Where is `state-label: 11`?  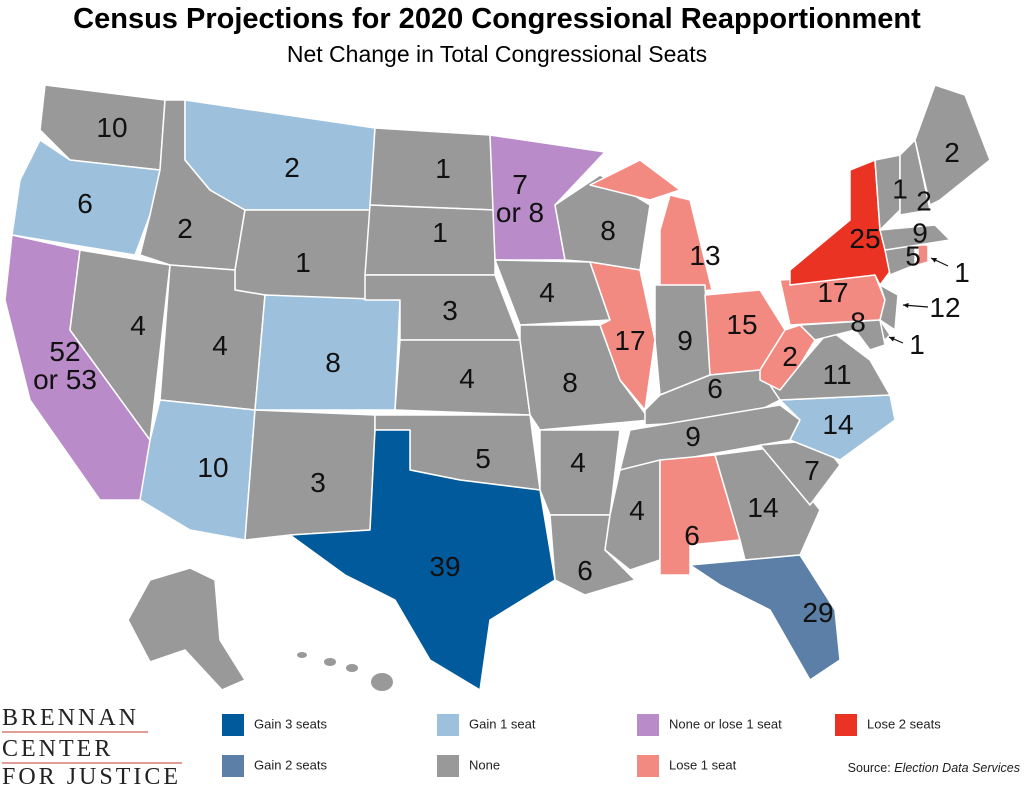
state-label: 11 is located at coordinates (836, 374).